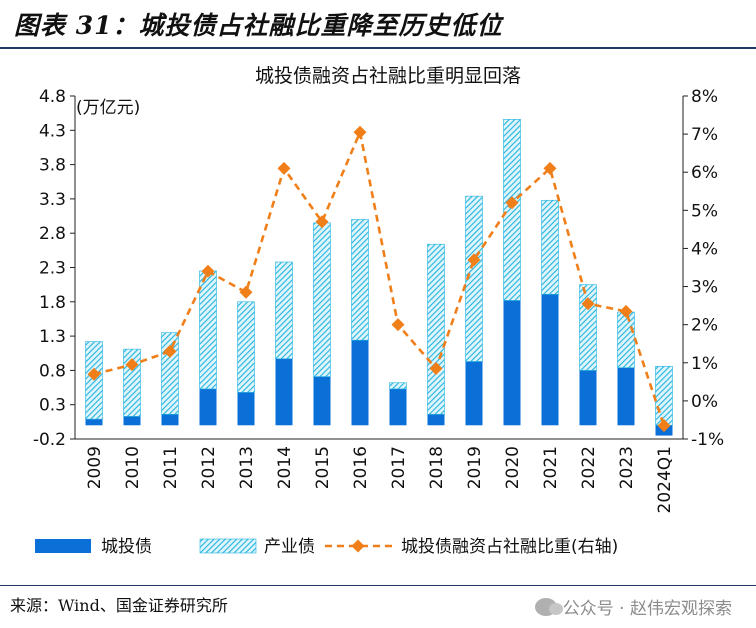 The height and width of the screenshot is (628, 756). What do you see at coordinates (474, 278) in the screenshot?
I see `bar-industrial-2019` at bounding box center [474, 278].